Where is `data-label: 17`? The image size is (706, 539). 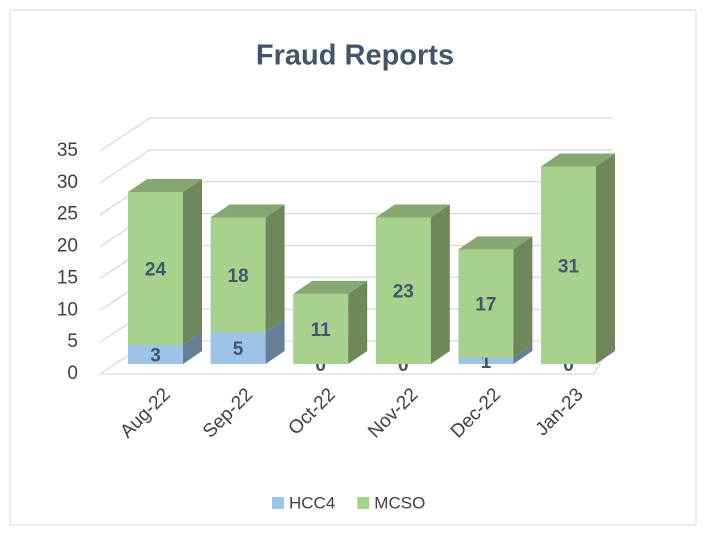
data-label: 17 is located at coordinates (485, 304).